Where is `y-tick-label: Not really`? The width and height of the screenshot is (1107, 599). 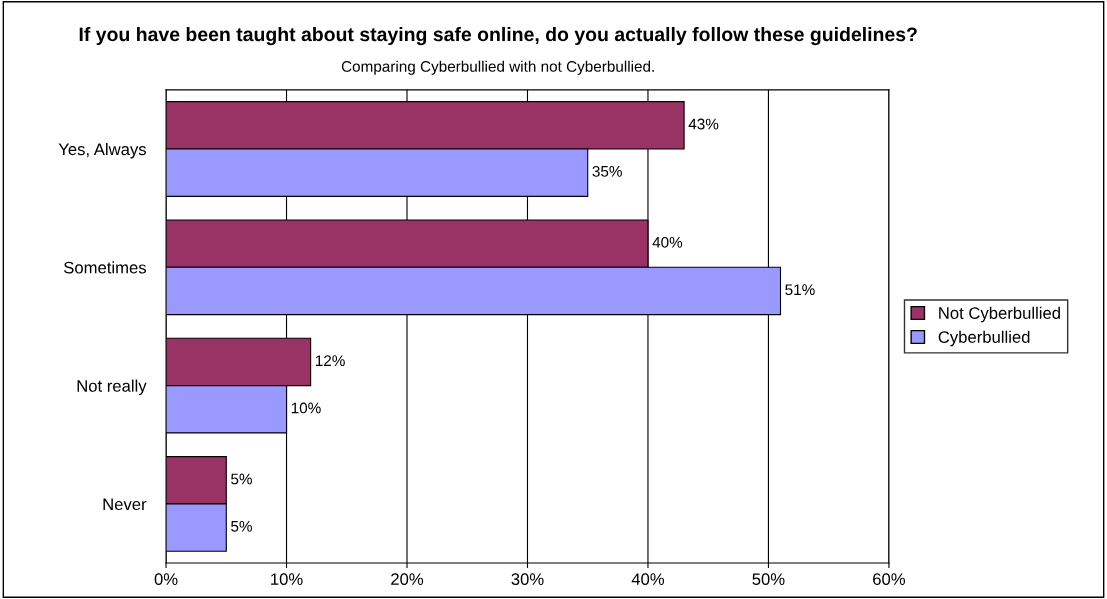 y-tick-label: Not really is located at coordinates (112, 387).